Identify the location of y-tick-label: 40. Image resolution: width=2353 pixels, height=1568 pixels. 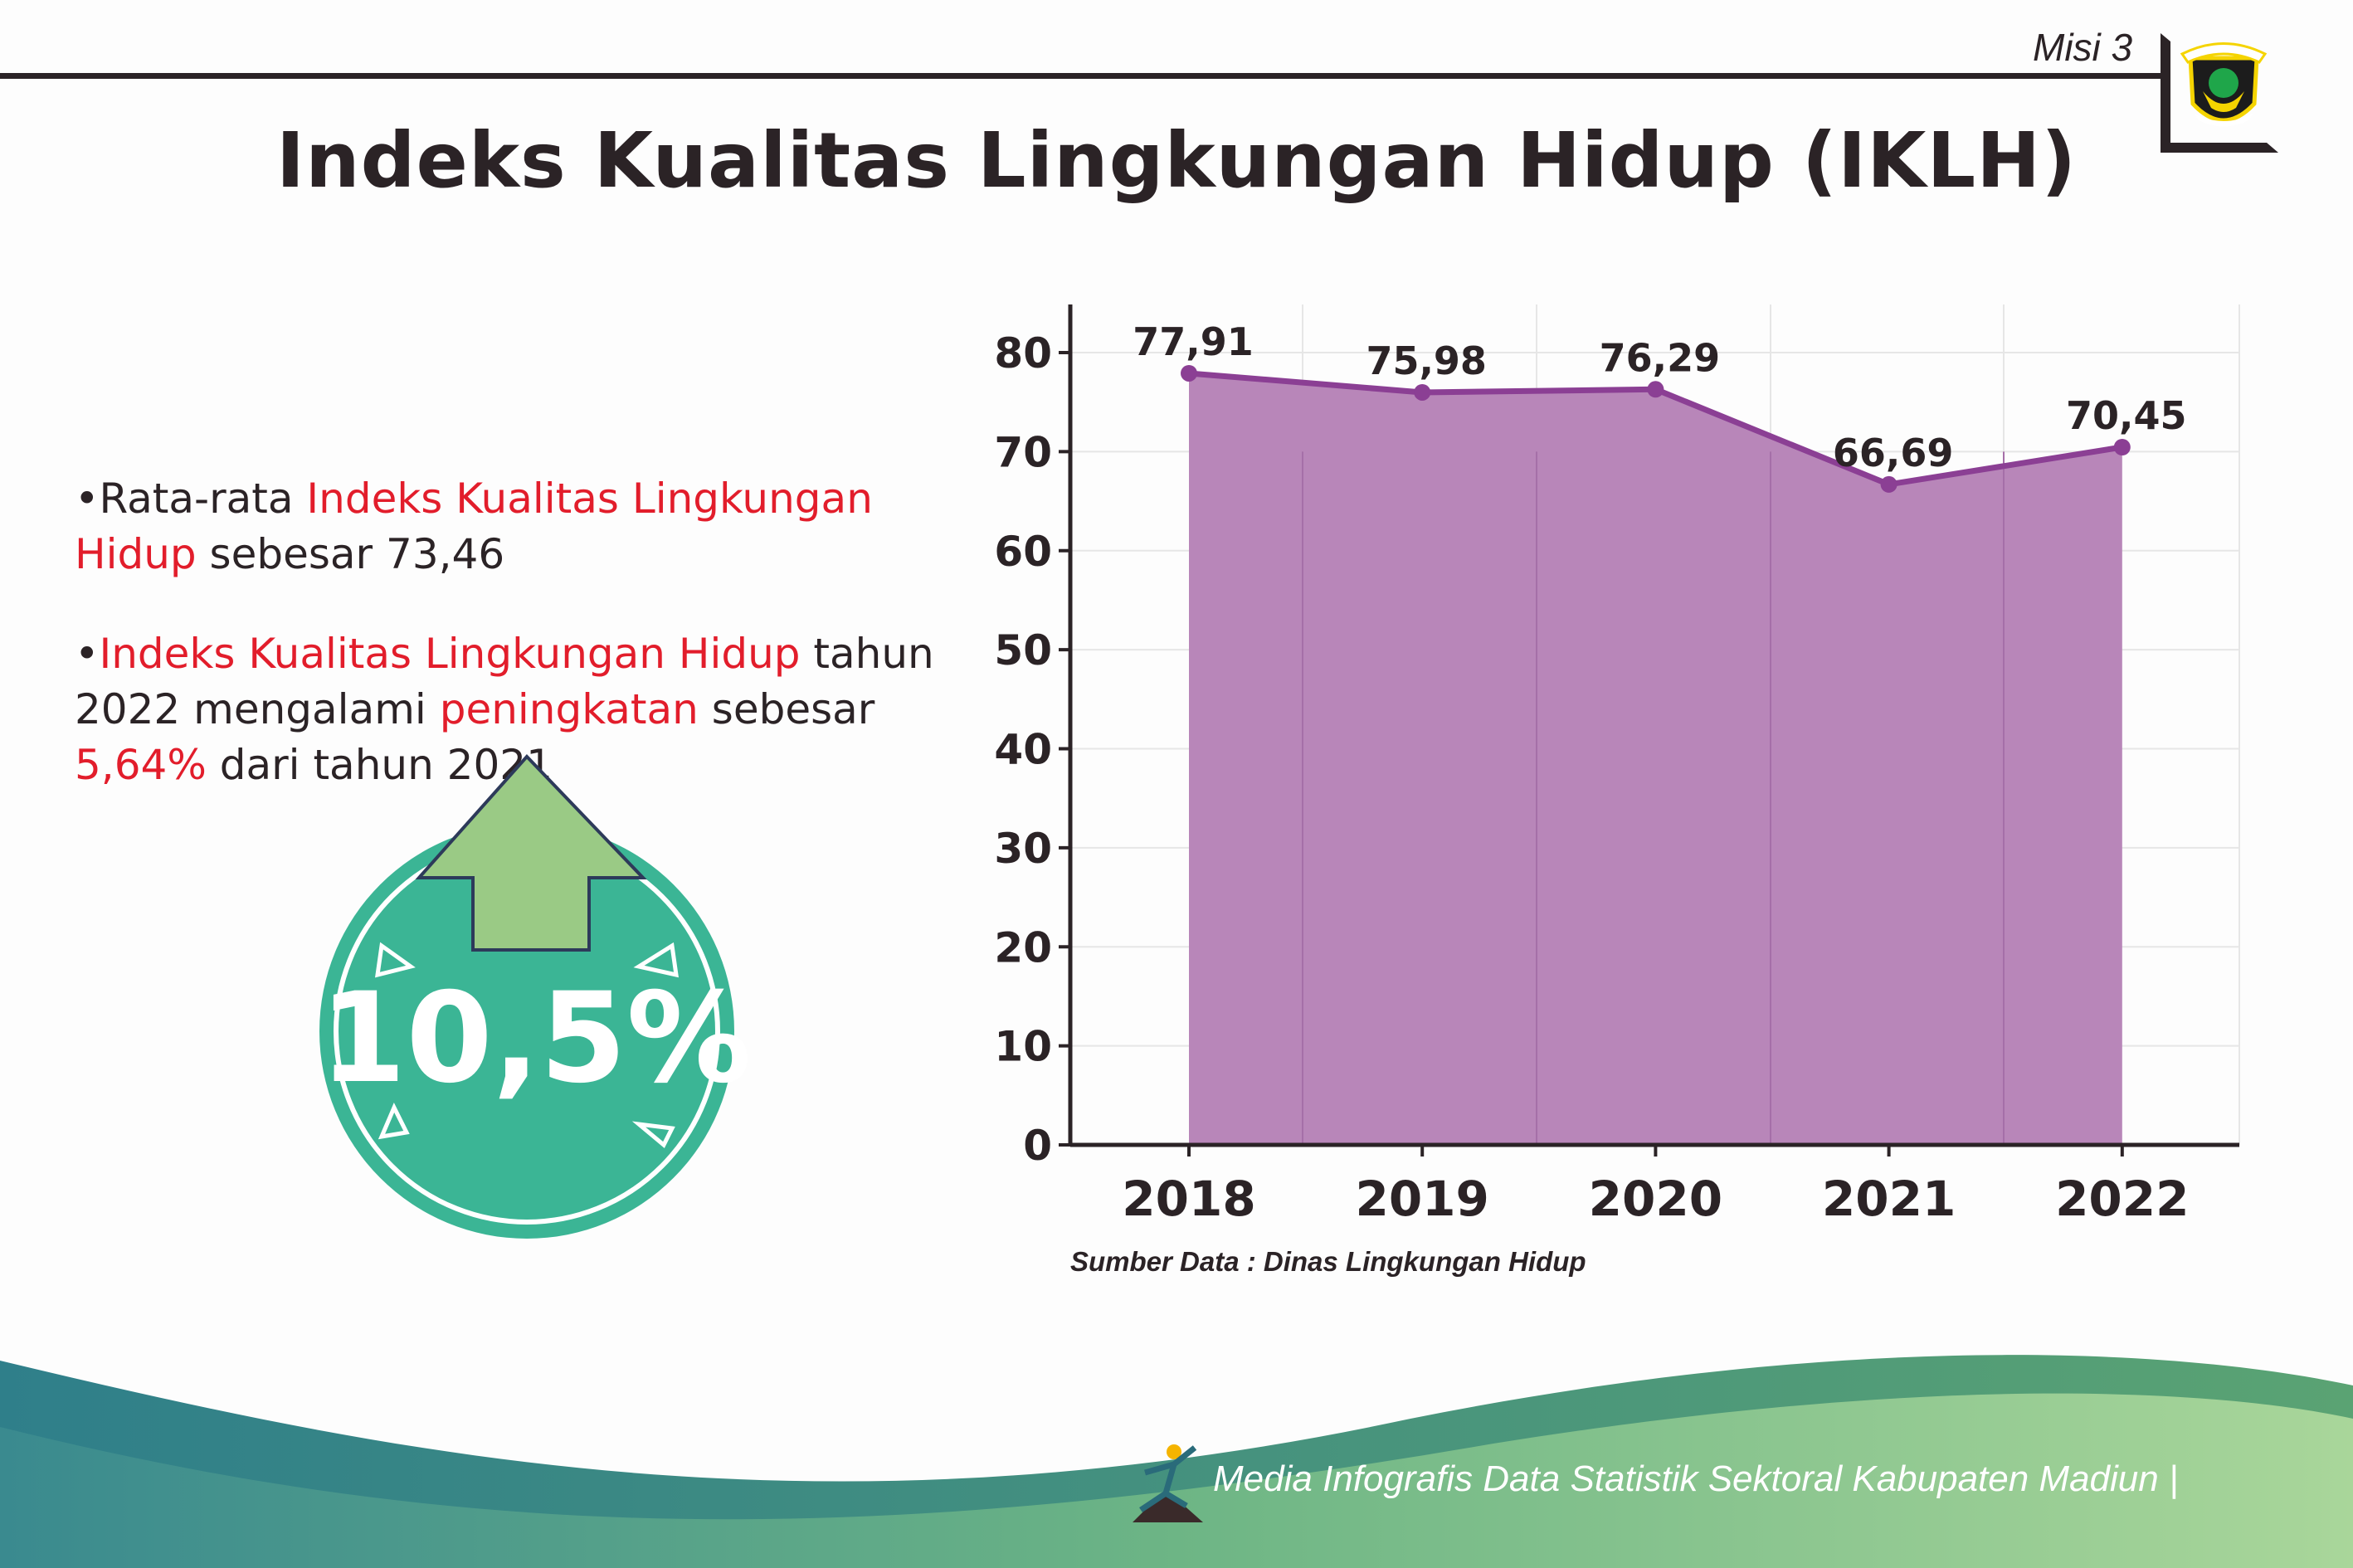
(1023, 750).